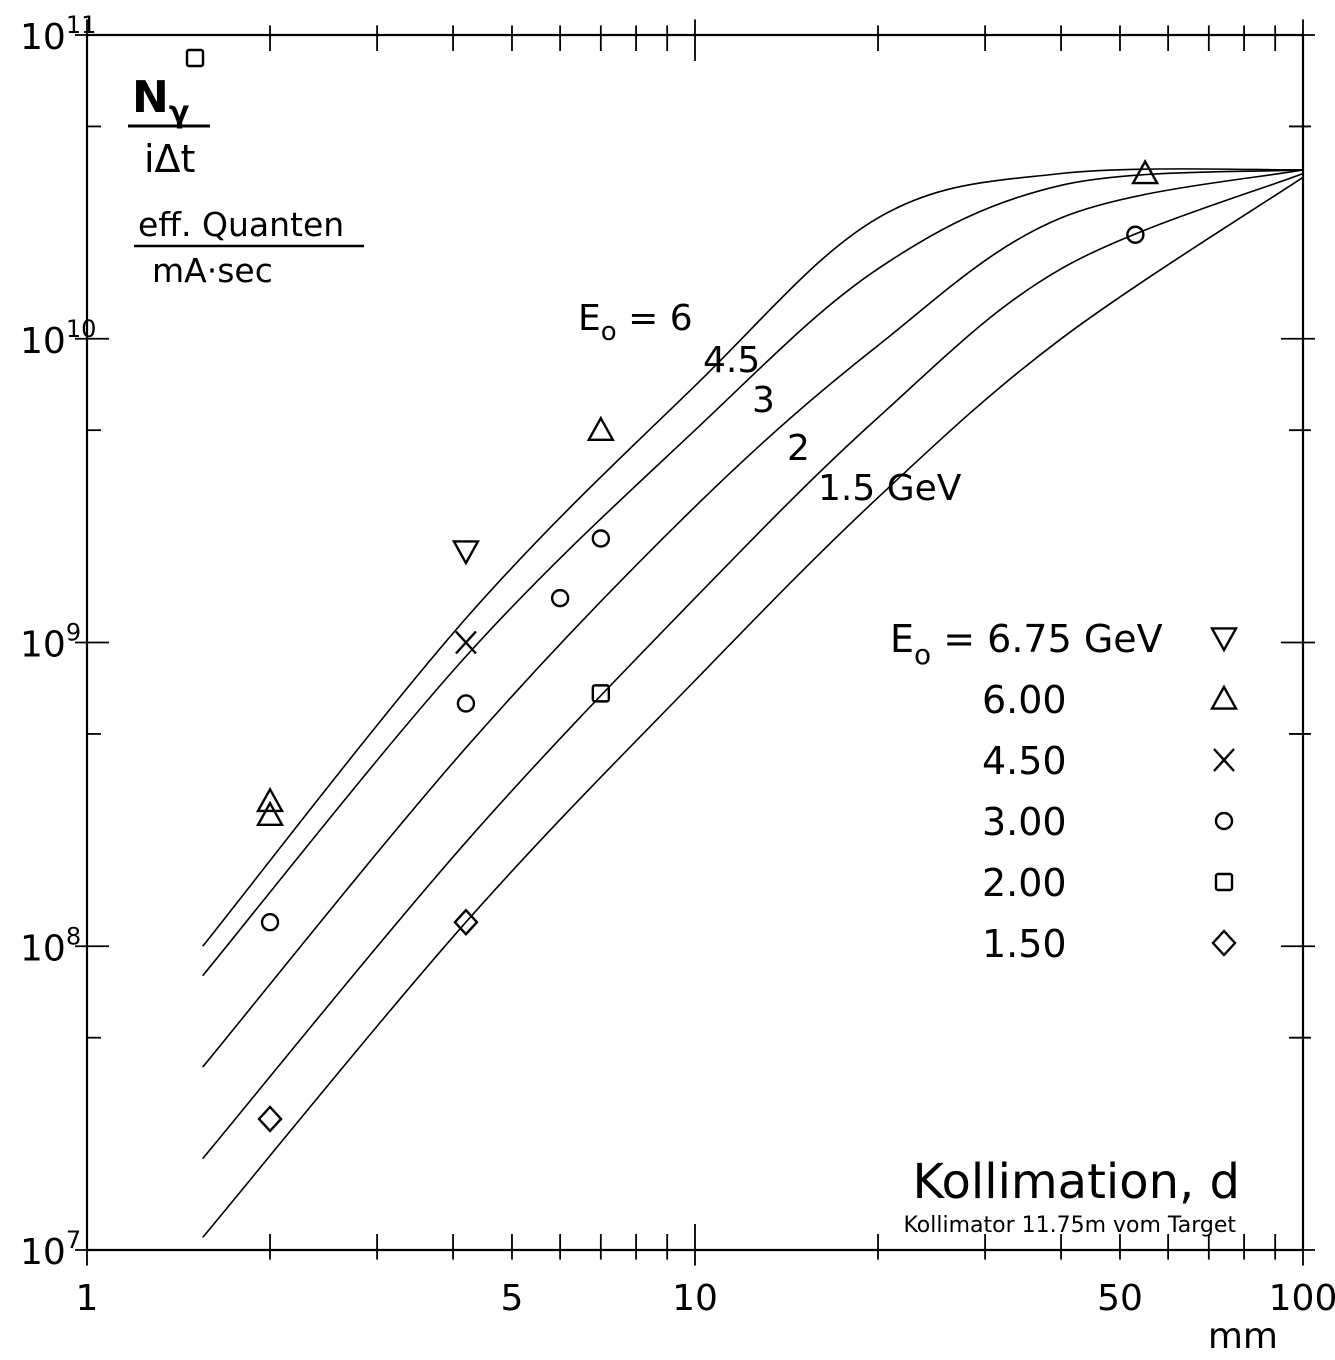 This screenshot has width=1335, height=1360. Describe the element at coordinates (1243, 1336) in the screenshot. I see `x-axis-unit: mm` at that location.